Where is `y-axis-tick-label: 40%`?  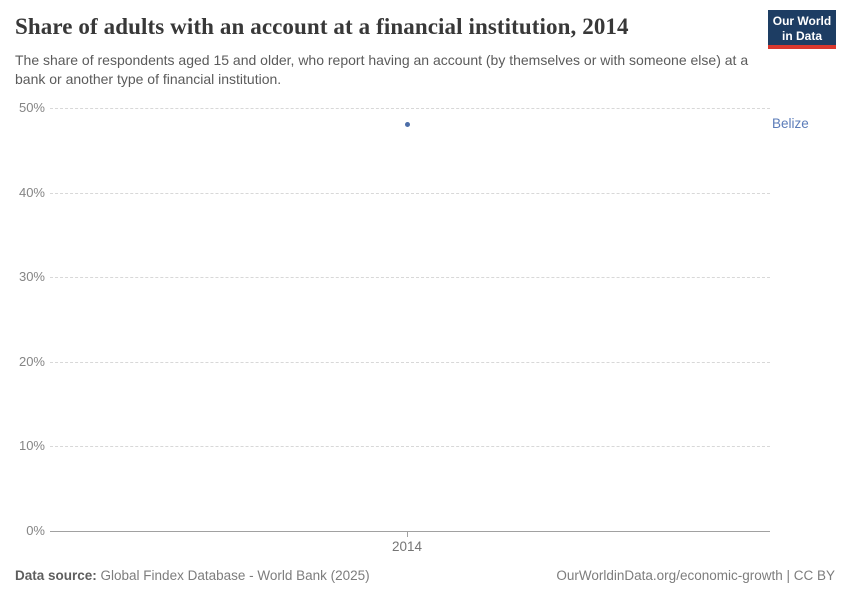
y-axis-tick-label: 40% is located at coordinates (31, 192).